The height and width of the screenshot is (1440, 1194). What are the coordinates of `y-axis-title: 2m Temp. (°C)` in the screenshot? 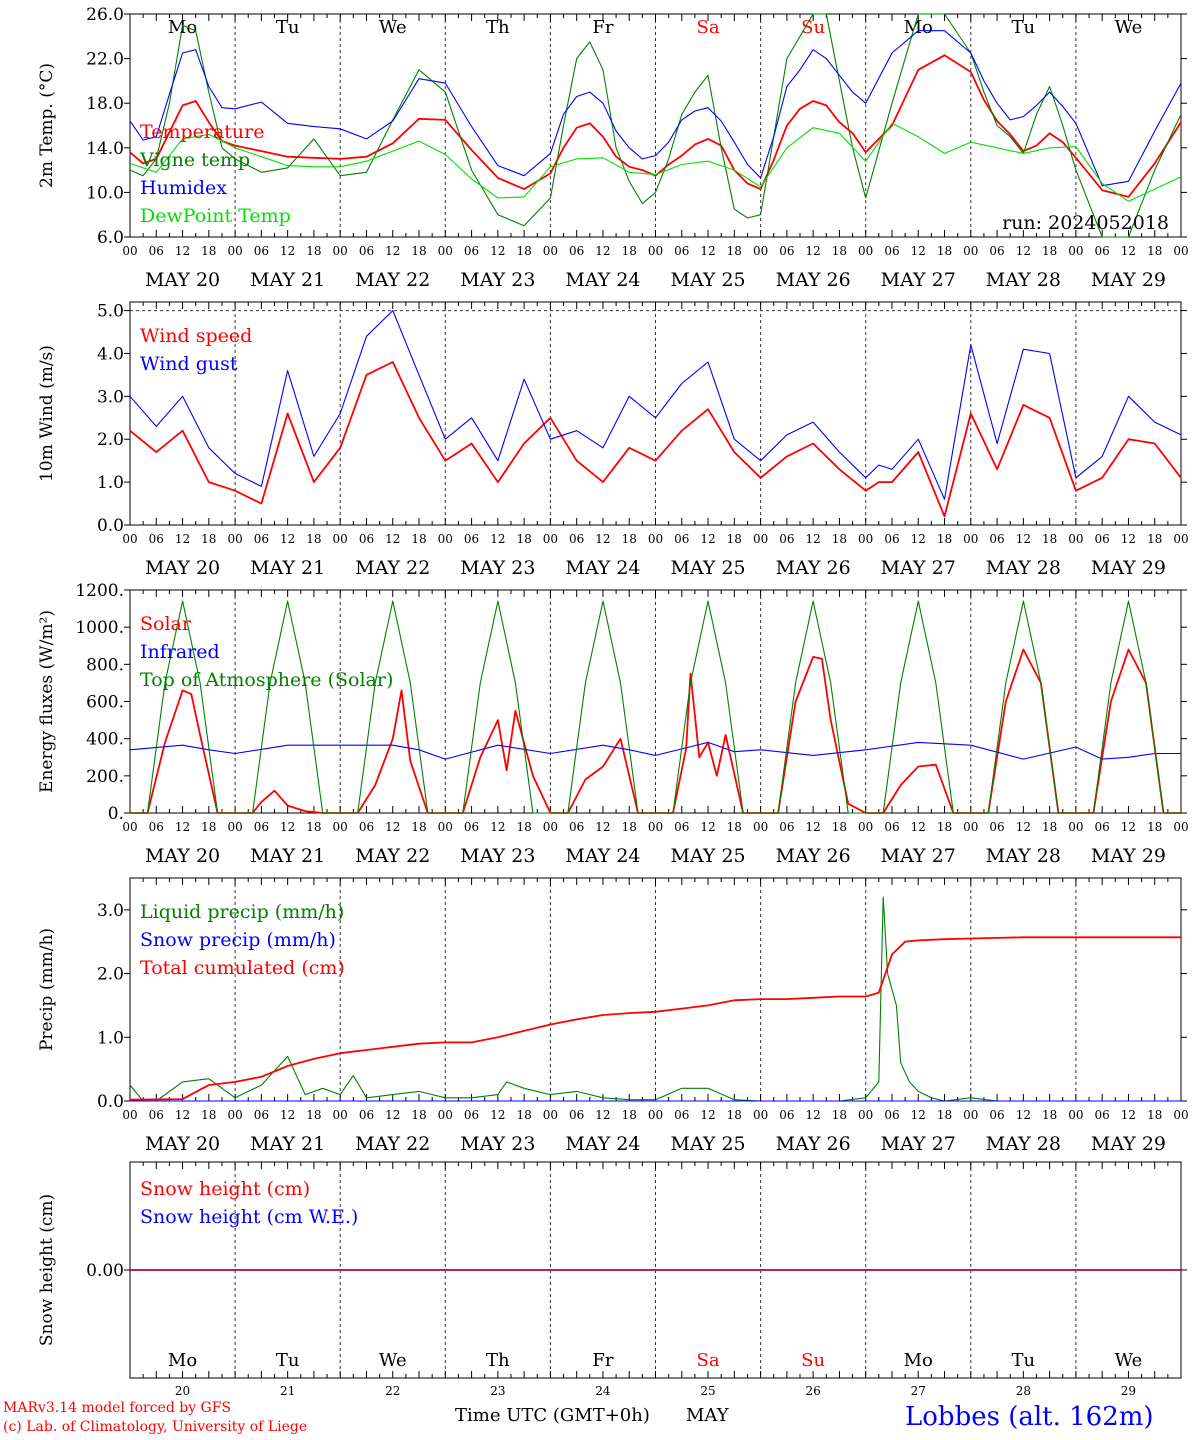 It's located at (47, 125).